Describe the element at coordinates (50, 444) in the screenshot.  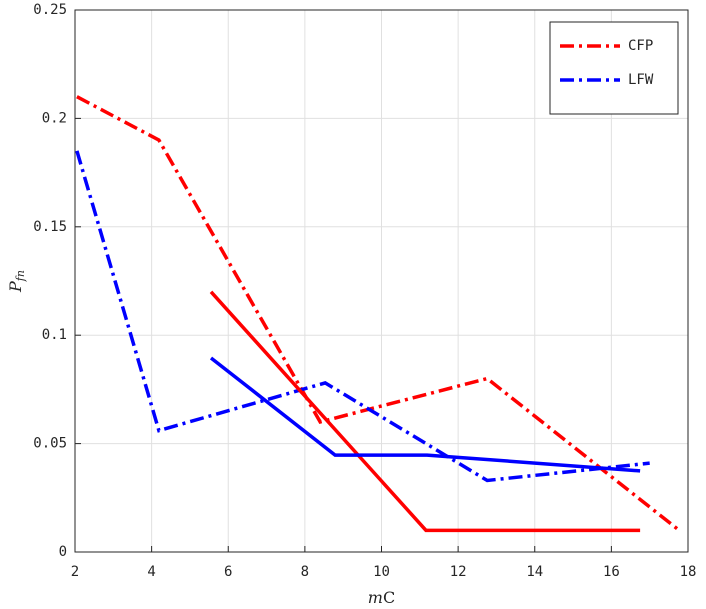
I see `y-tick-label: 0.05` at that location.